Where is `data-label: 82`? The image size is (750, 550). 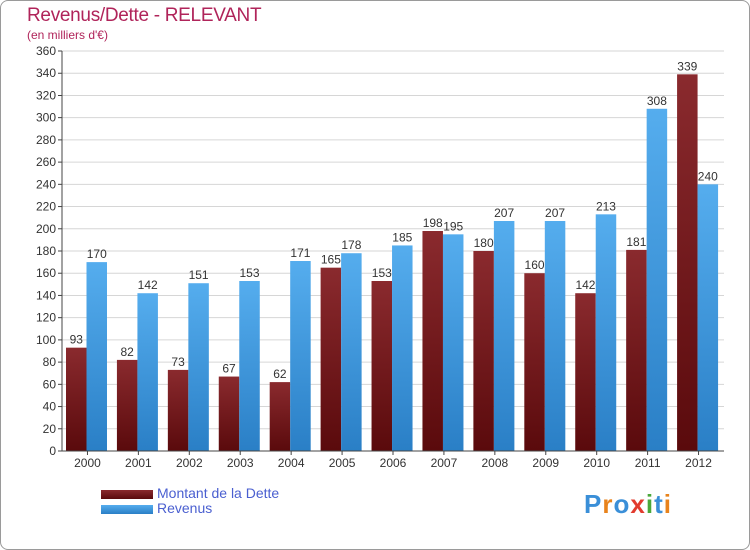 data-label: 82 is located at coordinates (127, 352).